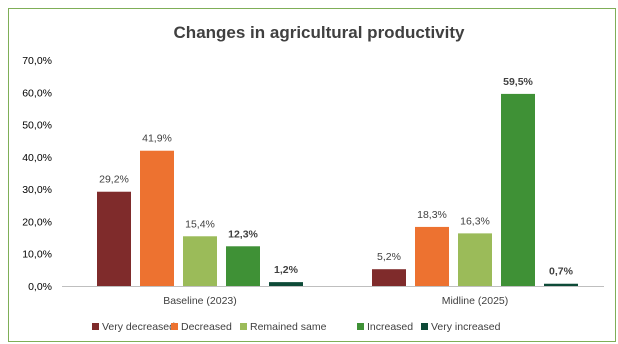 The height and width of the screenshot is (344, 618). Describe the element at coordinates (243, 234) in the screenshot. I see `data-label: 12,3%` at that location.